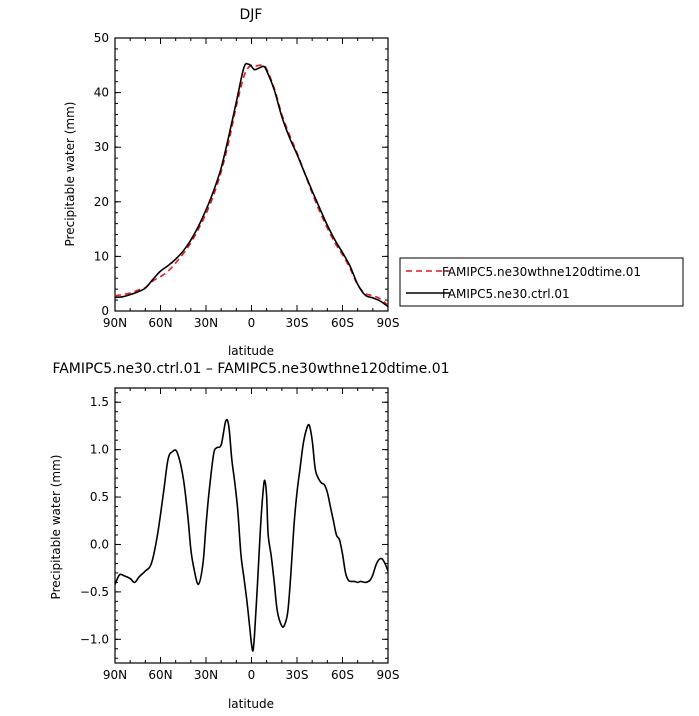  What do you see at coordinates (342, 675) in the screenshot?
I see `bottom-x-tick-label: 60S` at bounding box center [342, 675].